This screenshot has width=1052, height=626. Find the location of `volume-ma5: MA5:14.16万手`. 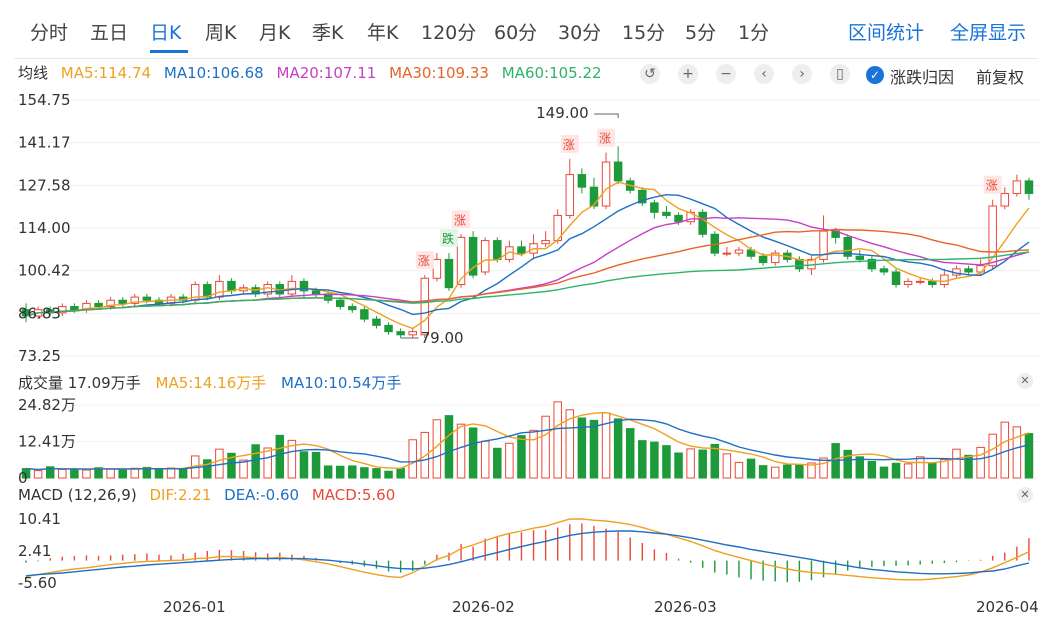

volume-ma5: MA5:14.16万手 is located at coordinates (211, 383).